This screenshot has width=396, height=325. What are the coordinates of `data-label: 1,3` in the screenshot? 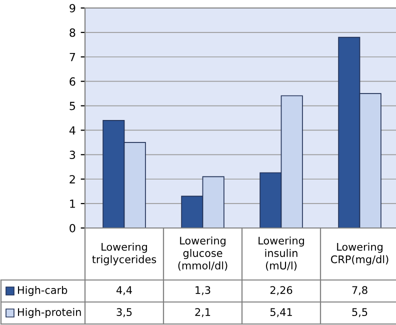 It's located at (203, 291).